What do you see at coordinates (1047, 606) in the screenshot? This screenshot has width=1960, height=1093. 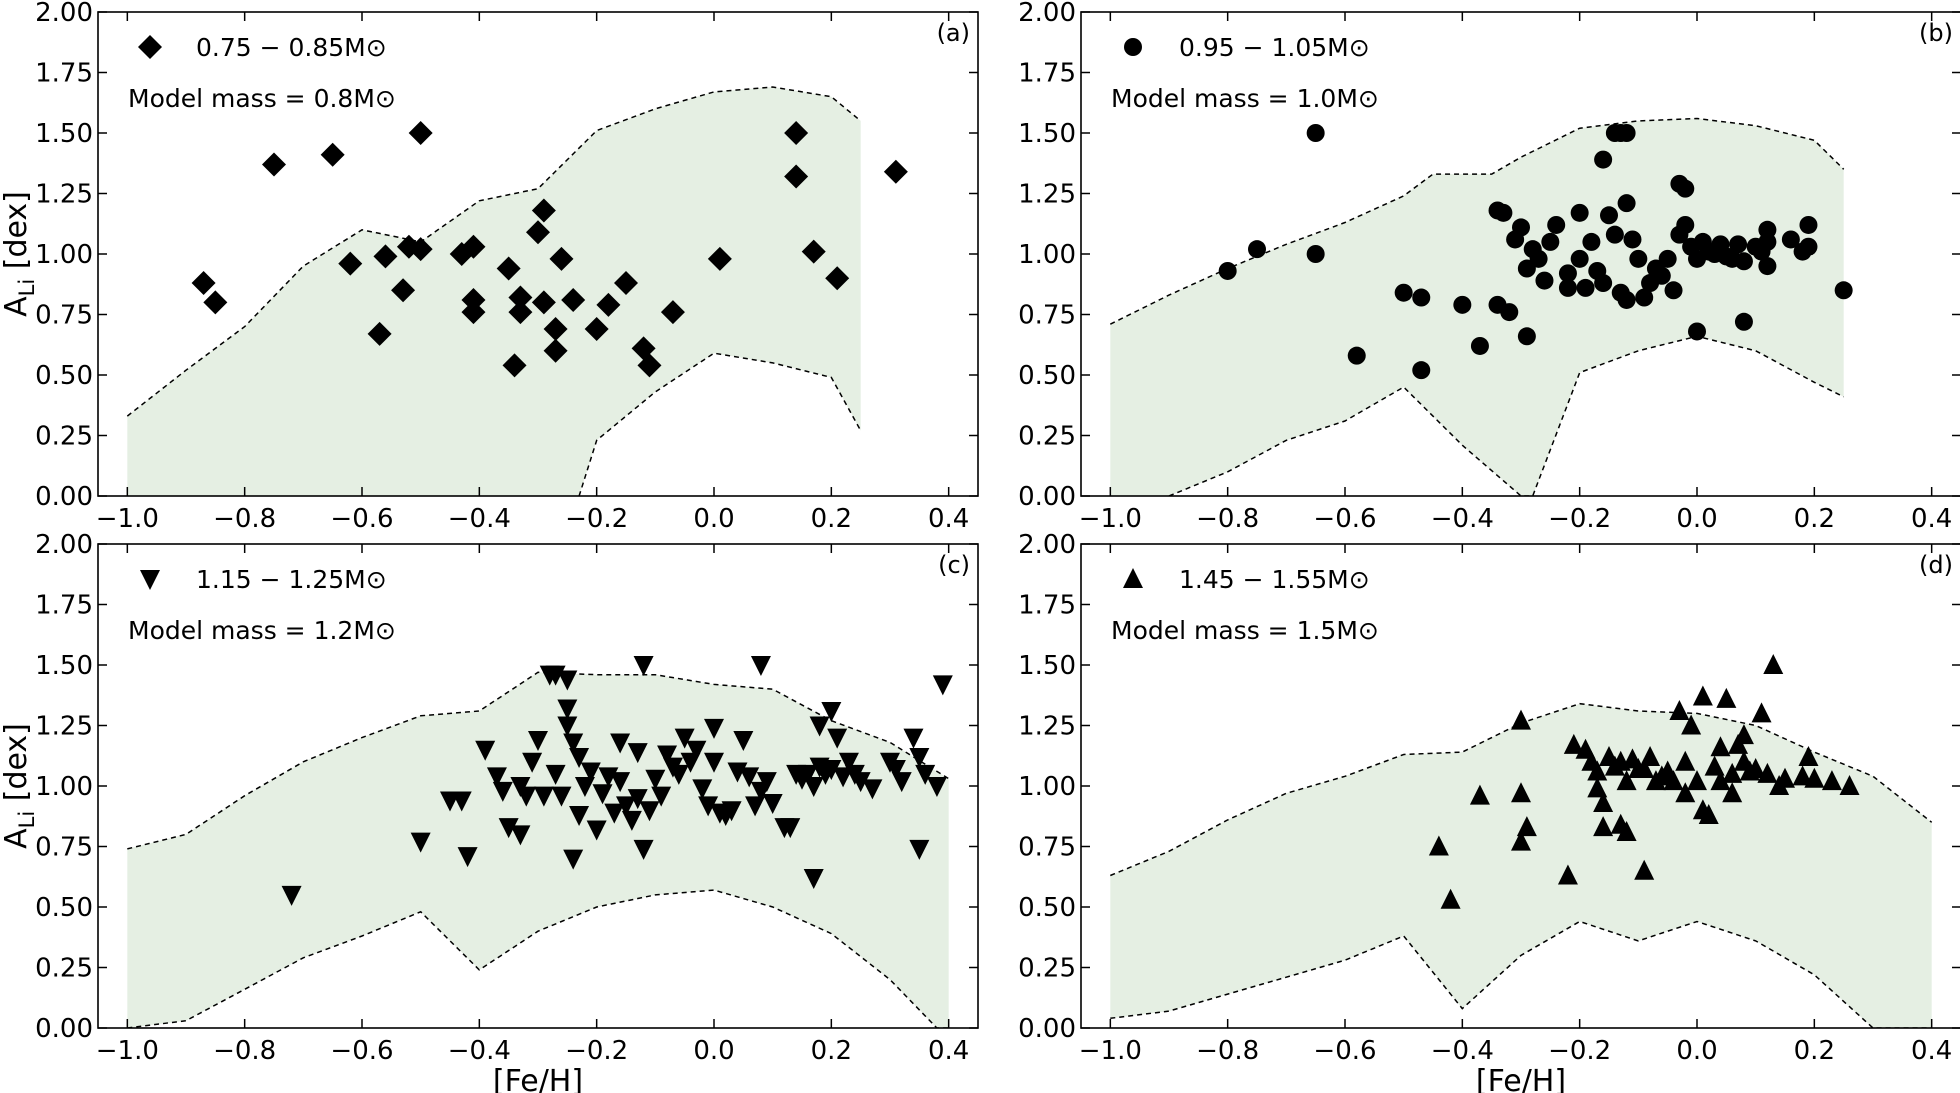 I see `y-tick-label: 1.75` at bounding box center [1047, 606].